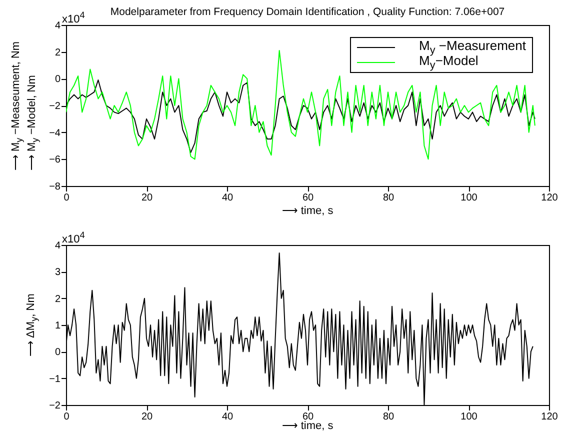 This screenshot has height=434, width=564. Describe the element at coordinates (57, 272) in the screenshot. I see `y-tick-label: 3` at that location.